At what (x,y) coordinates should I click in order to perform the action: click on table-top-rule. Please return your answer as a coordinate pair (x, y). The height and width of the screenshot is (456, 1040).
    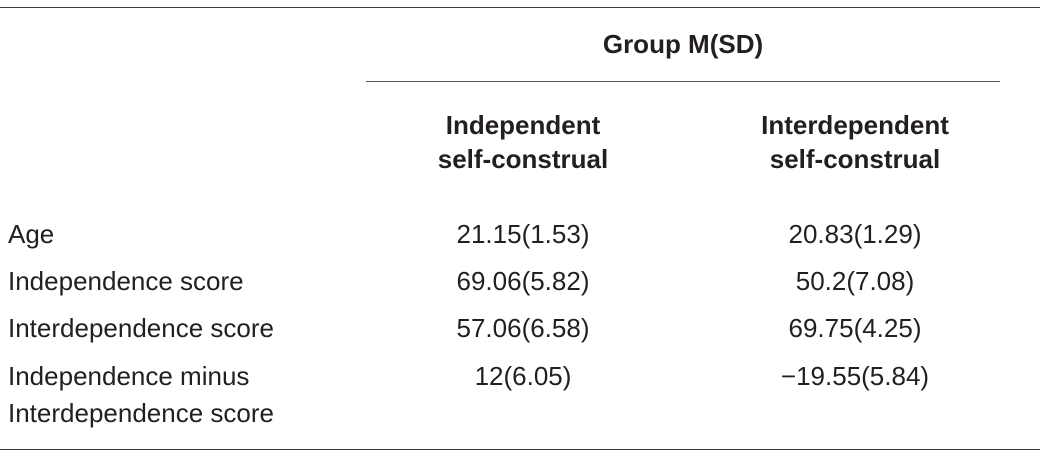
    Looking at the image, I should click on (520, 7).